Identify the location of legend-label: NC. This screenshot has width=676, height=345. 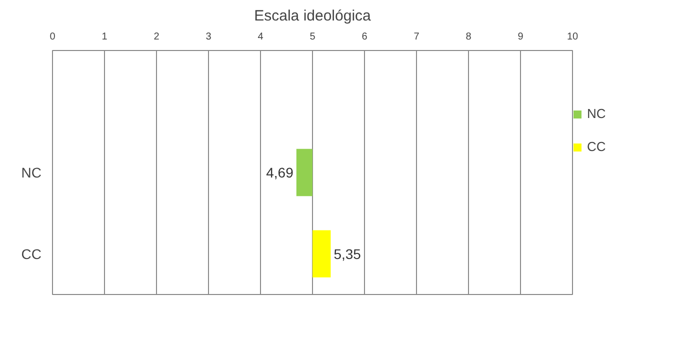
(597, 113).